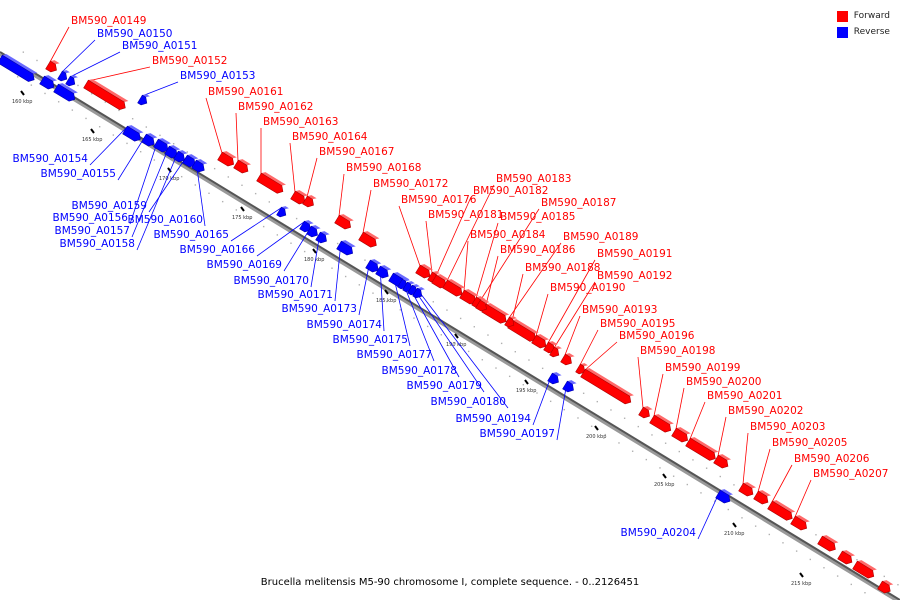 Image resolution: width=900 pixels, height=600 pixels. What do you see at coordinates (657, 336) in the screenshot?
I see `gene-label-bm590_a0196: BM590_A0196` at bounding box center [657, 336].